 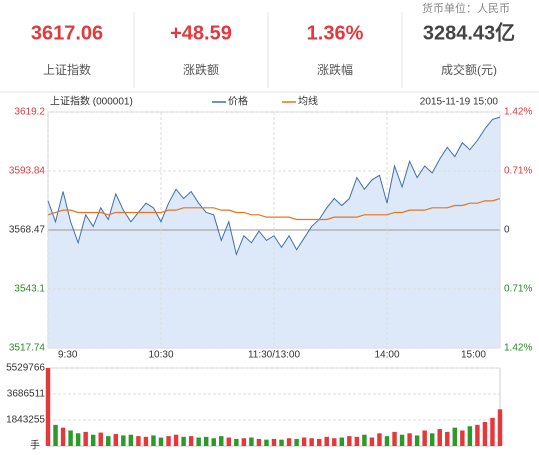 I want to click on y-tick-label: 3543.1, so click(x=29, y=289).